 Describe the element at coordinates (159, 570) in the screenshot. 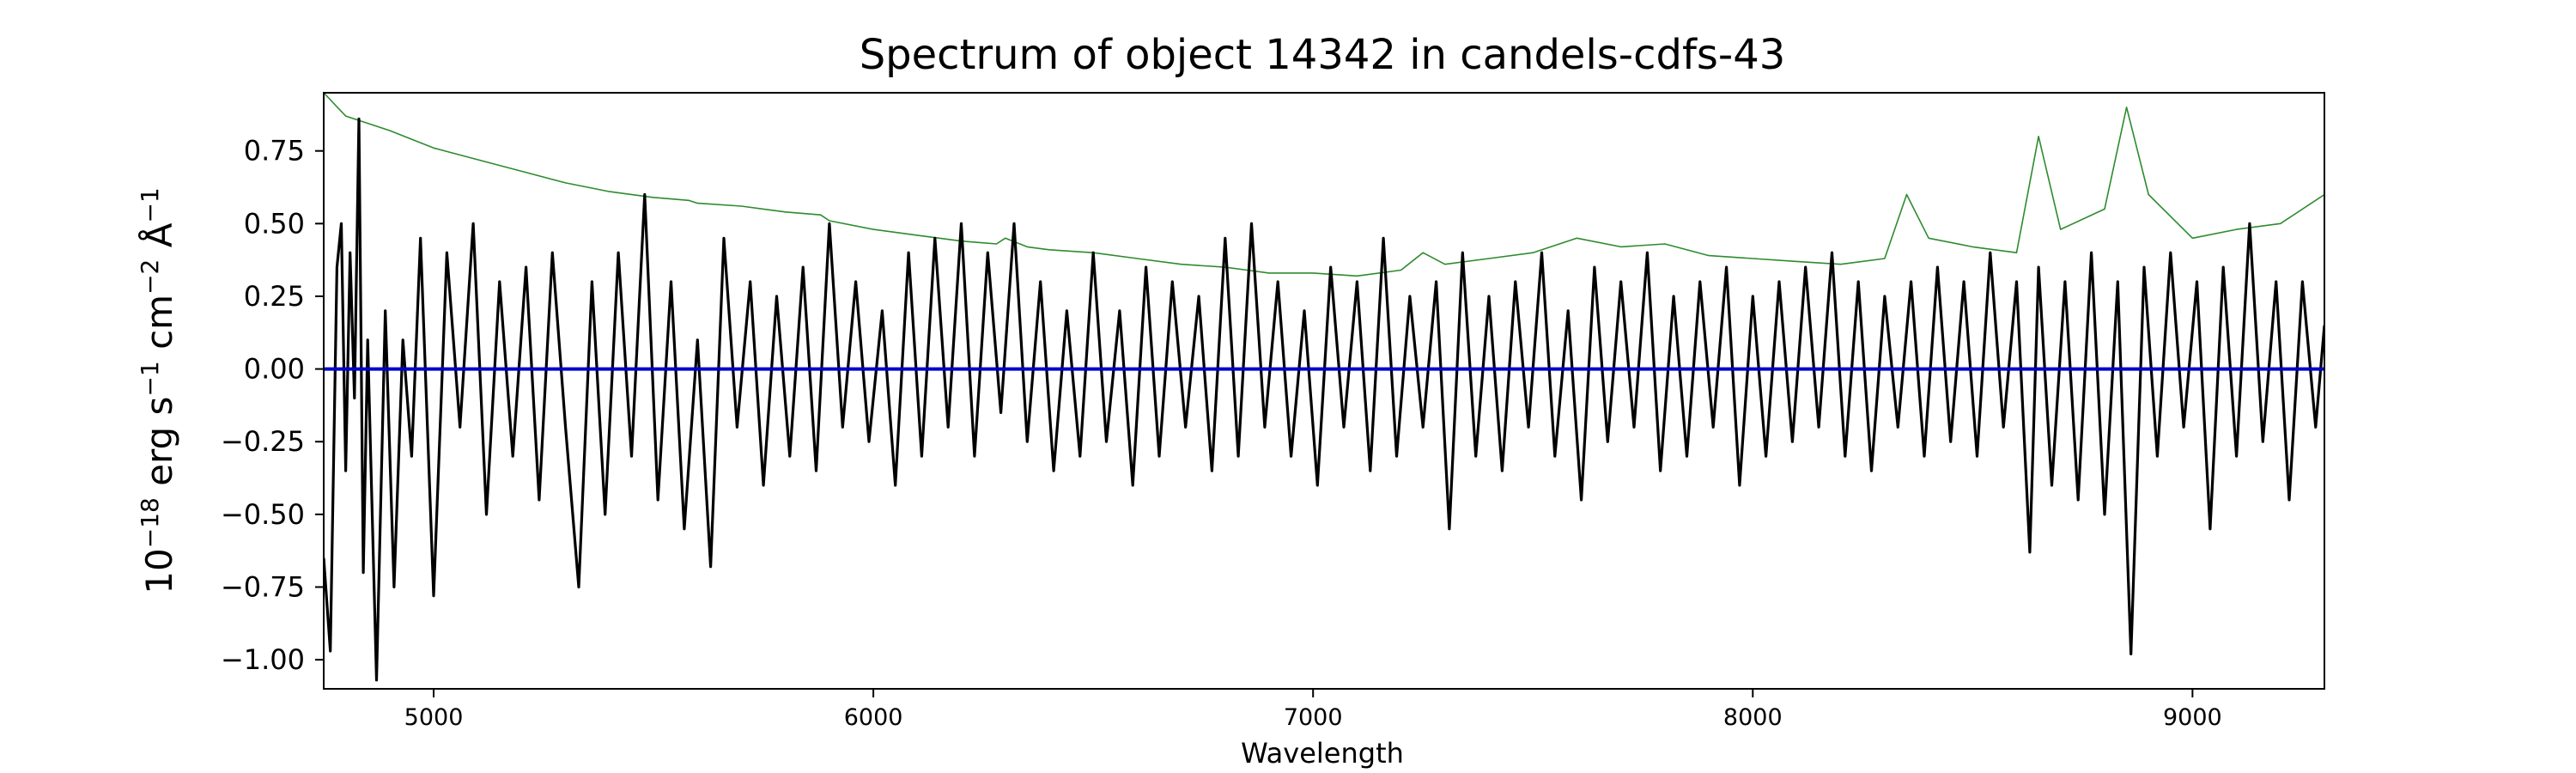

I see `y-label-base: 10` at that location.